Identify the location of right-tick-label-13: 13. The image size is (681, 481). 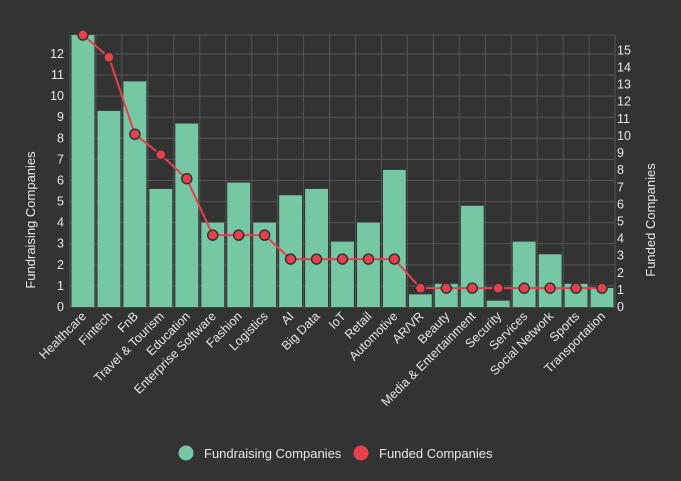
(624, 85).